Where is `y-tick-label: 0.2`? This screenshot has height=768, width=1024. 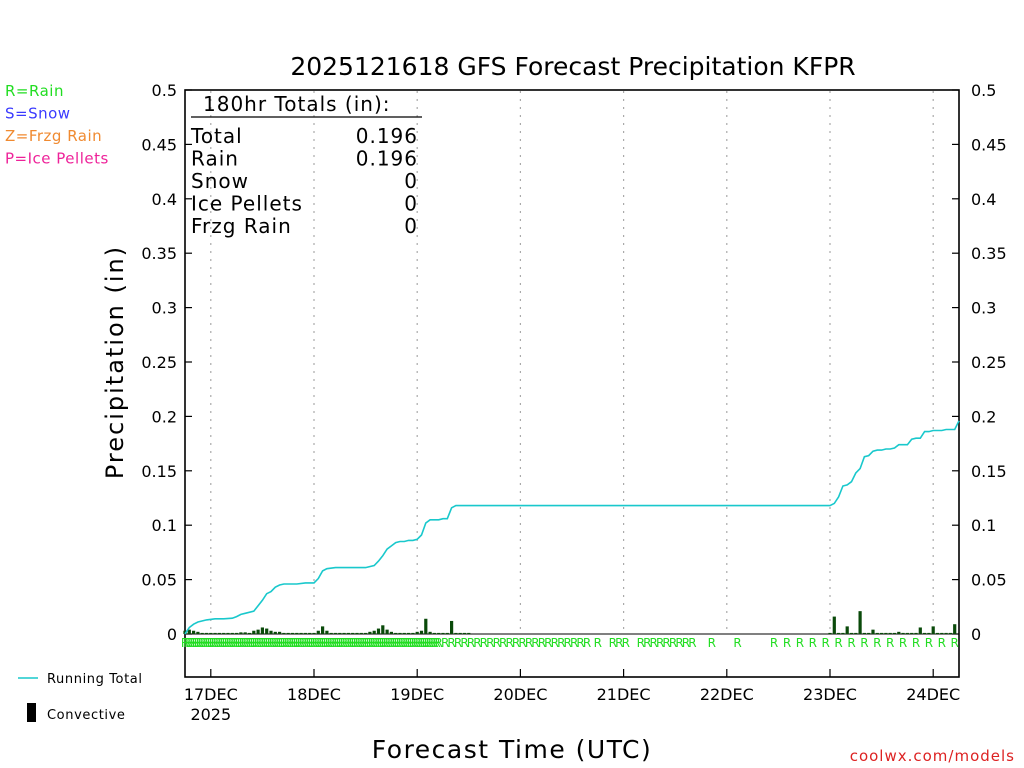
y-tick-label: 0.2 is located at coordinates (164, 416).